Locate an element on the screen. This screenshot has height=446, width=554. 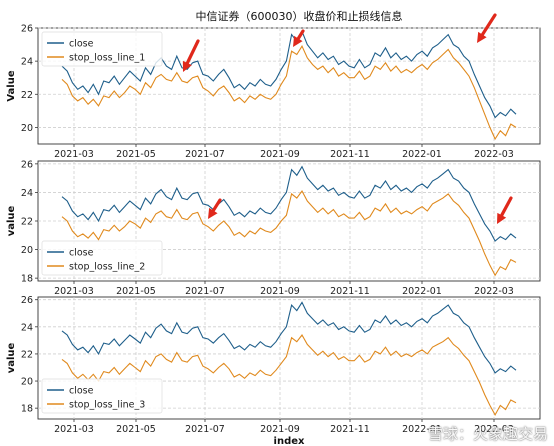
watermark: 雪球：火象趣交易 is located at coordinates (487, 434).